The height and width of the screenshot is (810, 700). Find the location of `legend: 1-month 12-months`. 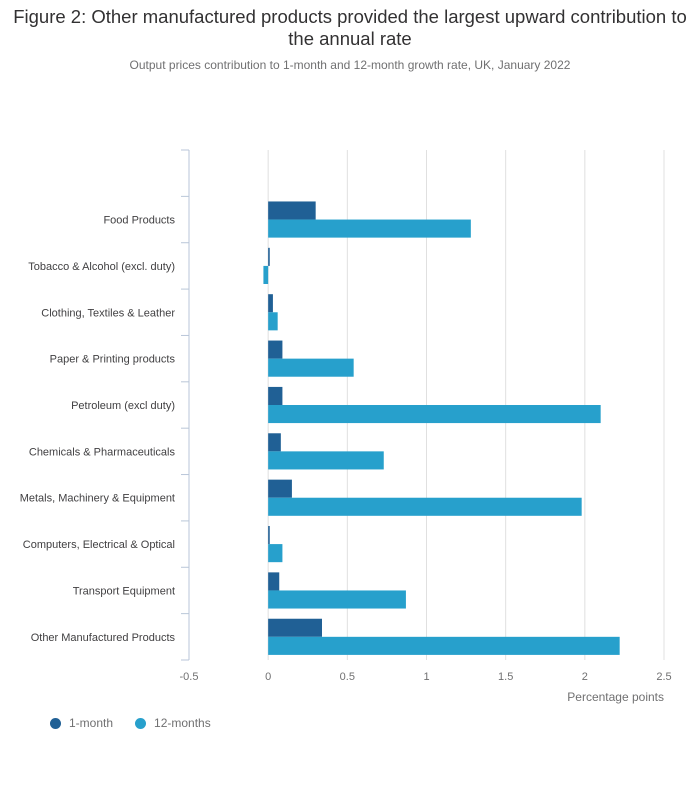

legend: 1-month 12-months is located at coordinates (141, 723).